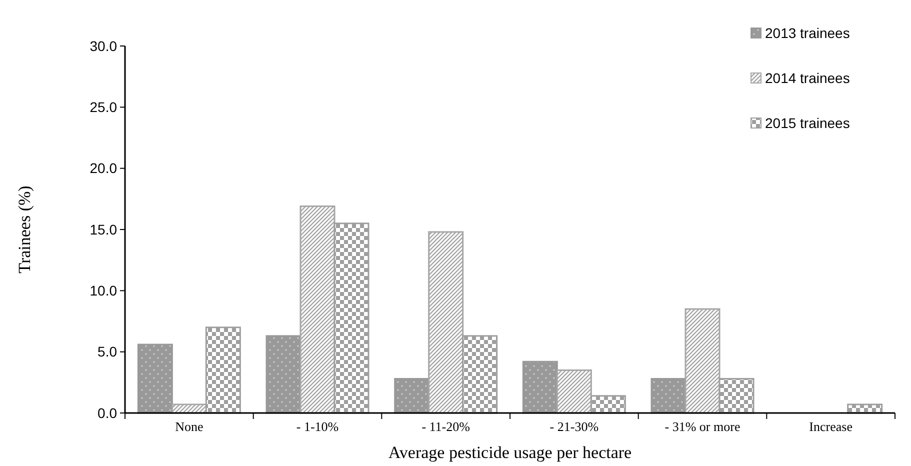  Describe the element at coordinates (807, 122) in the screenshot. I see `legend-label: 2015 trainees` at that location.